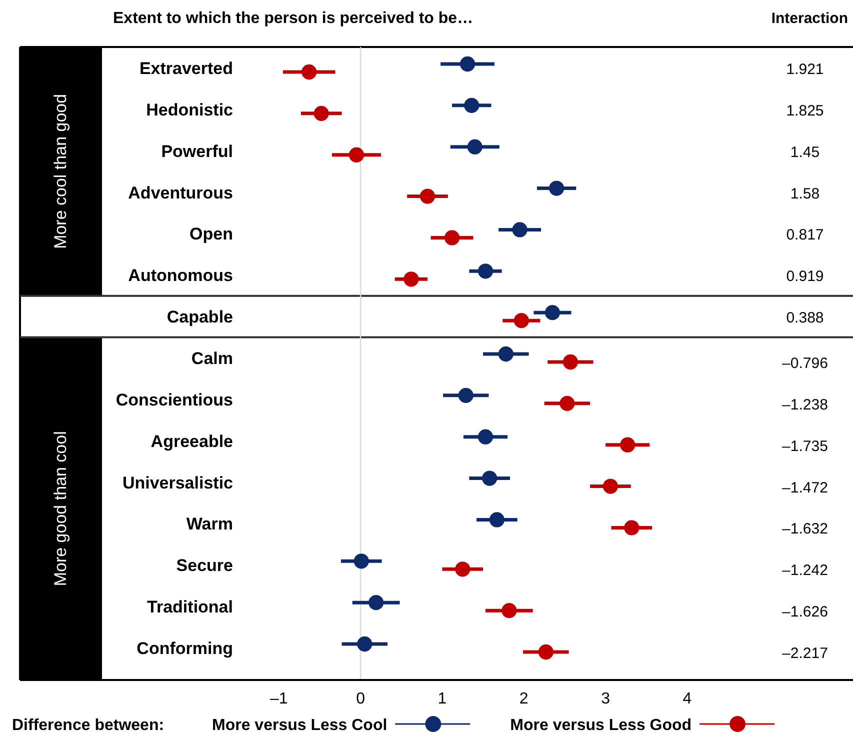 This screenshot has height=739, width=853. Describe the element at coordinates (361, 699) in the screenshot. I see `x-tick-label: 0` at that location.